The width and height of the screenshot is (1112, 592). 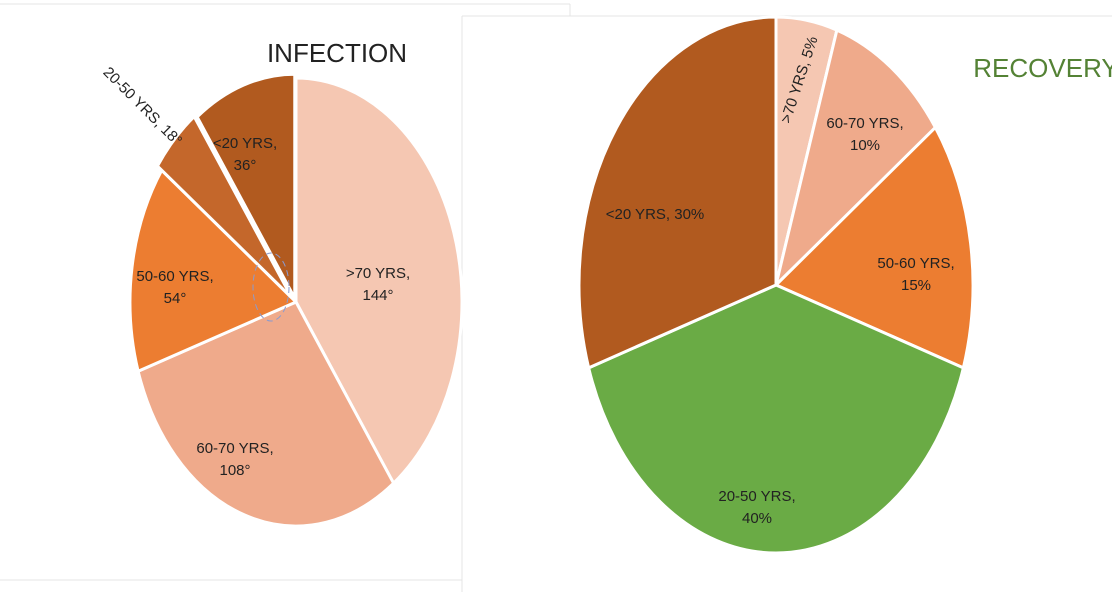 What do you see at coordinates (378, 284) in the screenshot?
I see `data-label: >70 YRS, 144°` at bounding box center [378, 284].